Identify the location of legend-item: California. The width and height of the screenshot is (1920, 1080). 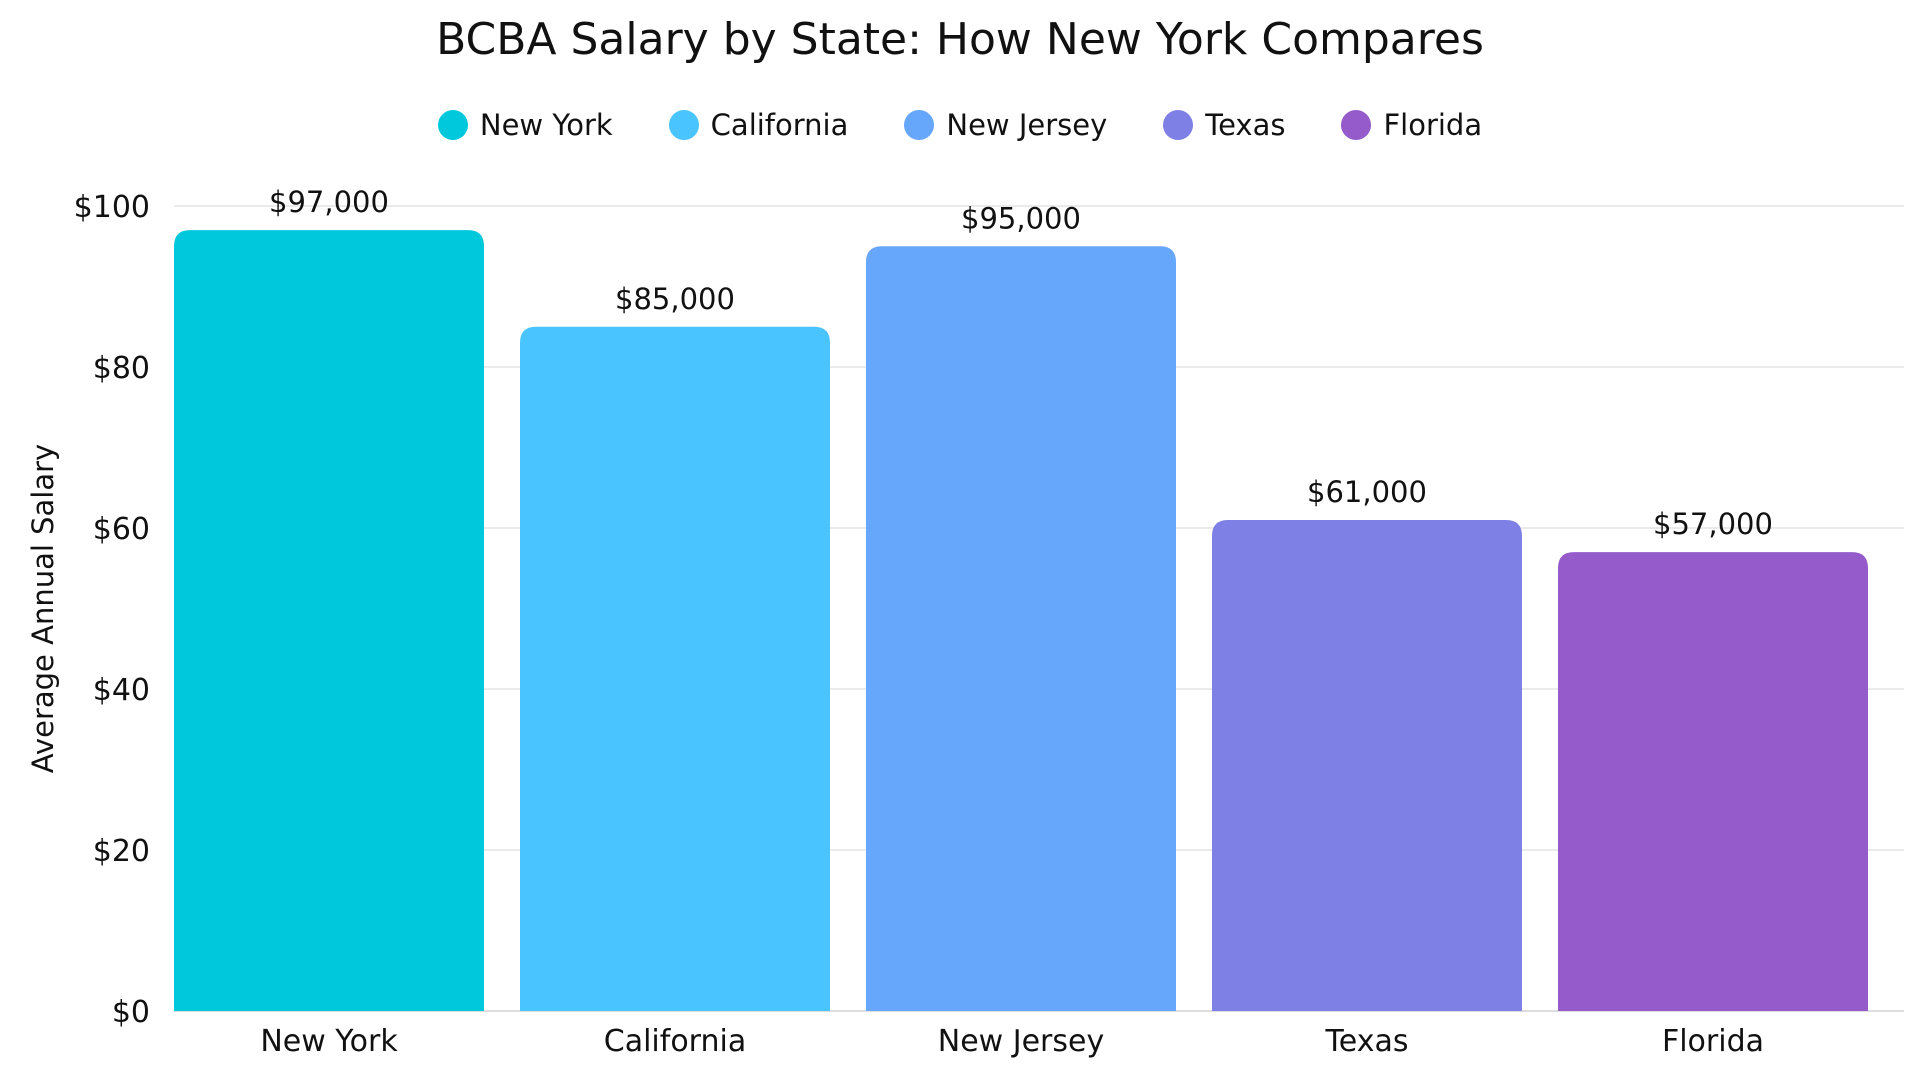
(758, 125).